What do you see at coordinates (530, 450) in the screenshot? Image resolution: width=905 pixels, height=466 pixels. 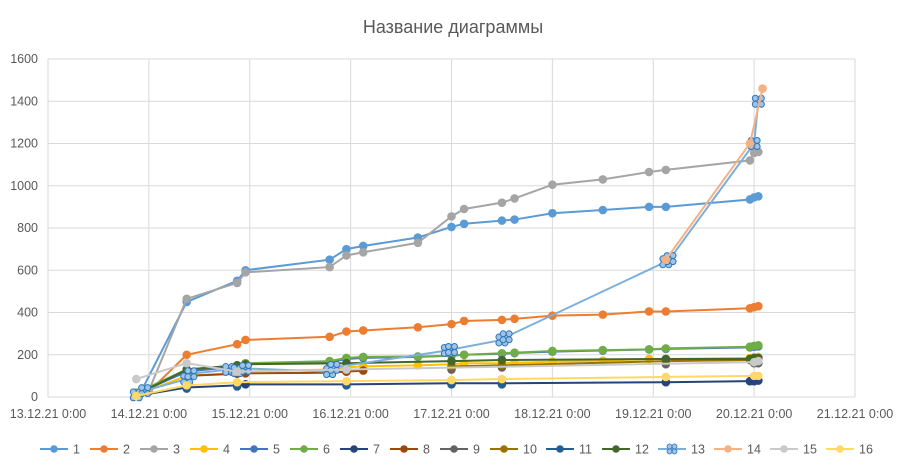 I see `legend-label: 10` at bounding box center [530, 450].